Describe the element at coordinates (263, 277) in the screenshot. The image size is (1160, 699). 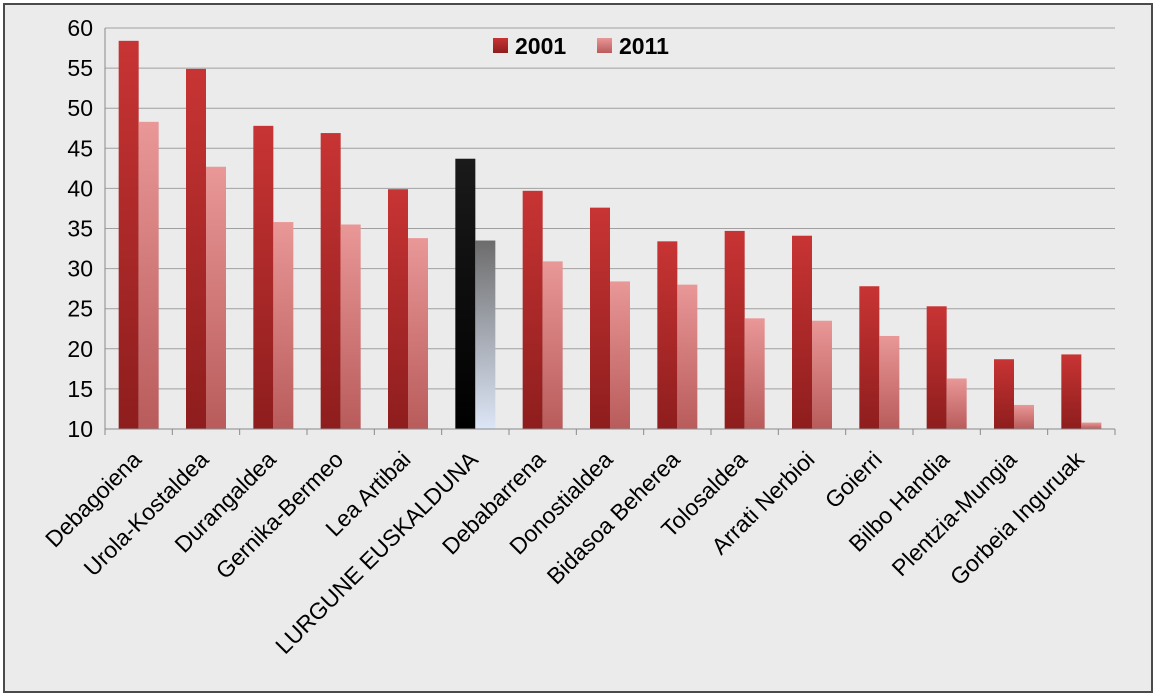
I see `bar-2001-durangaldea` at that location.